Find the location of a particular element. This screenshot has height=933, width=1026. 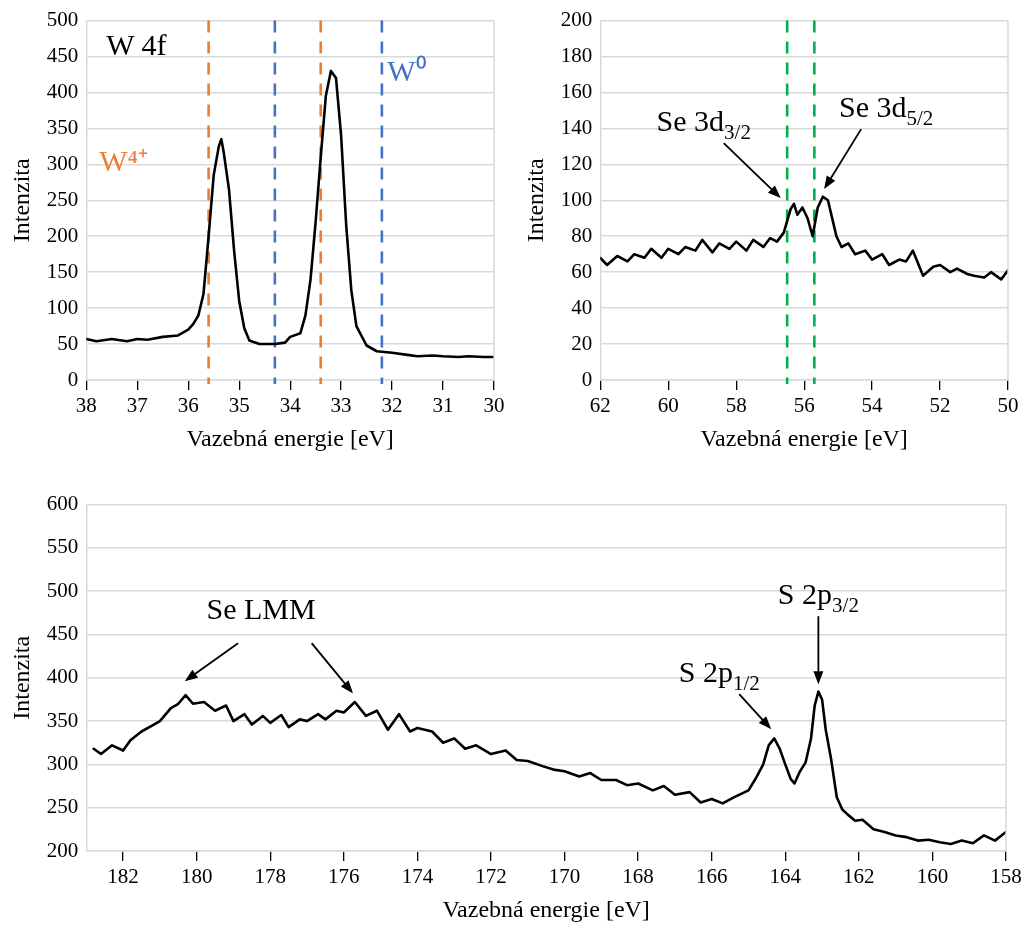

y-tick-label: 180 is located at coordinates (576, 55).